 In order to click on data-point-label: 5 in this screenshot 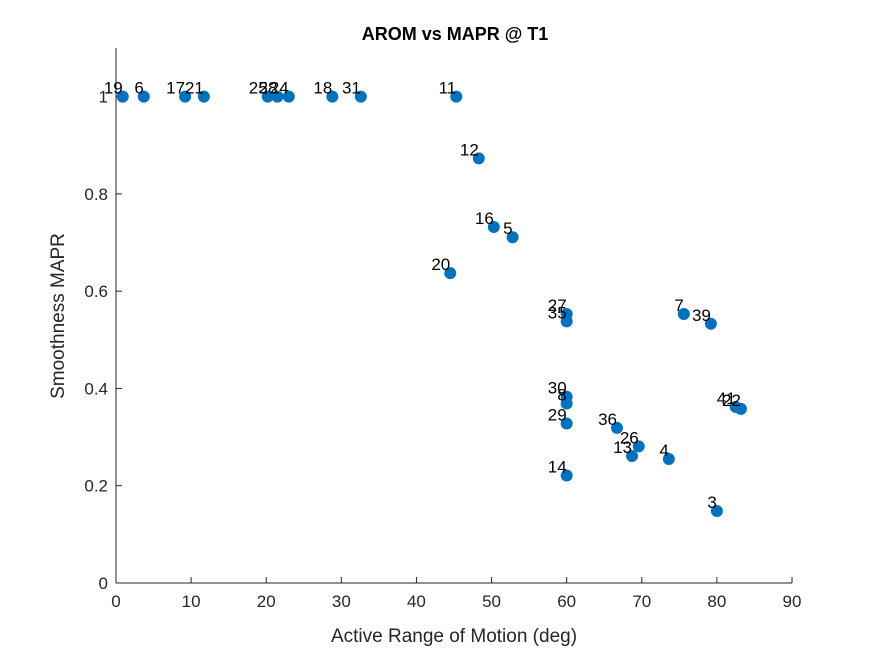, I will do `click(507, 228)`.